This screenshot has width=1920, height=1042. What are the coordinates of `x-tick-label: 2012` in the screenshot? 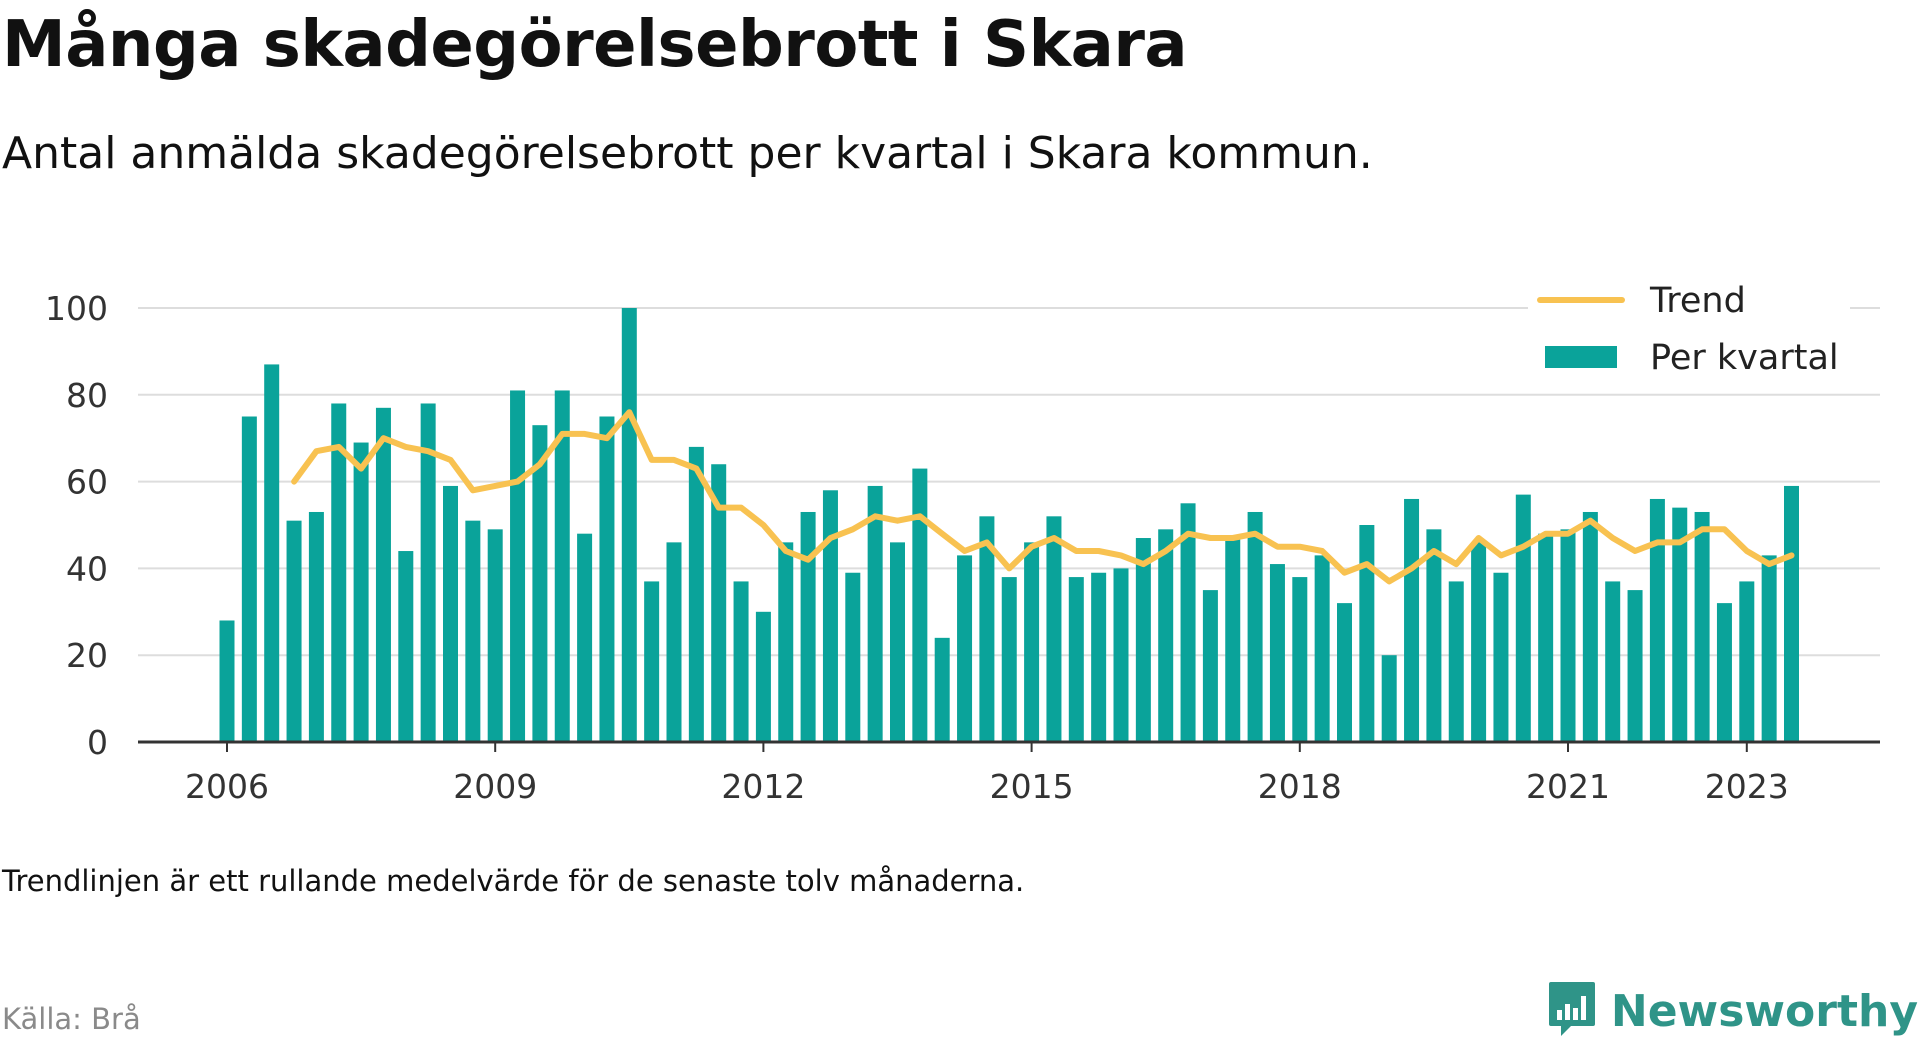 It's located at (763, 786).